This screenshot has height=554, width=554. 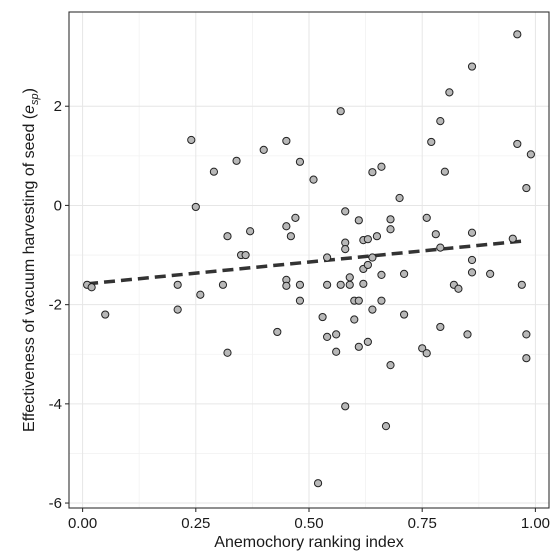 What do you see at coordinates (308, 542) in the screenshot?
I see `x-axis-title: Anemochory ranking index` at bounding box center [308, 542].